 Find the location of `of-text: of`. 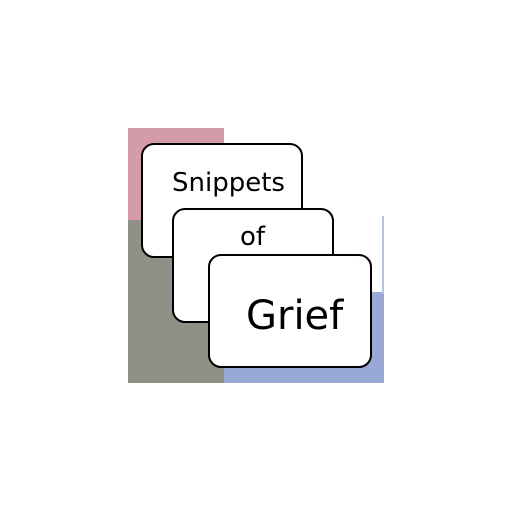

of-text: of is located at coordinates (253, 237).